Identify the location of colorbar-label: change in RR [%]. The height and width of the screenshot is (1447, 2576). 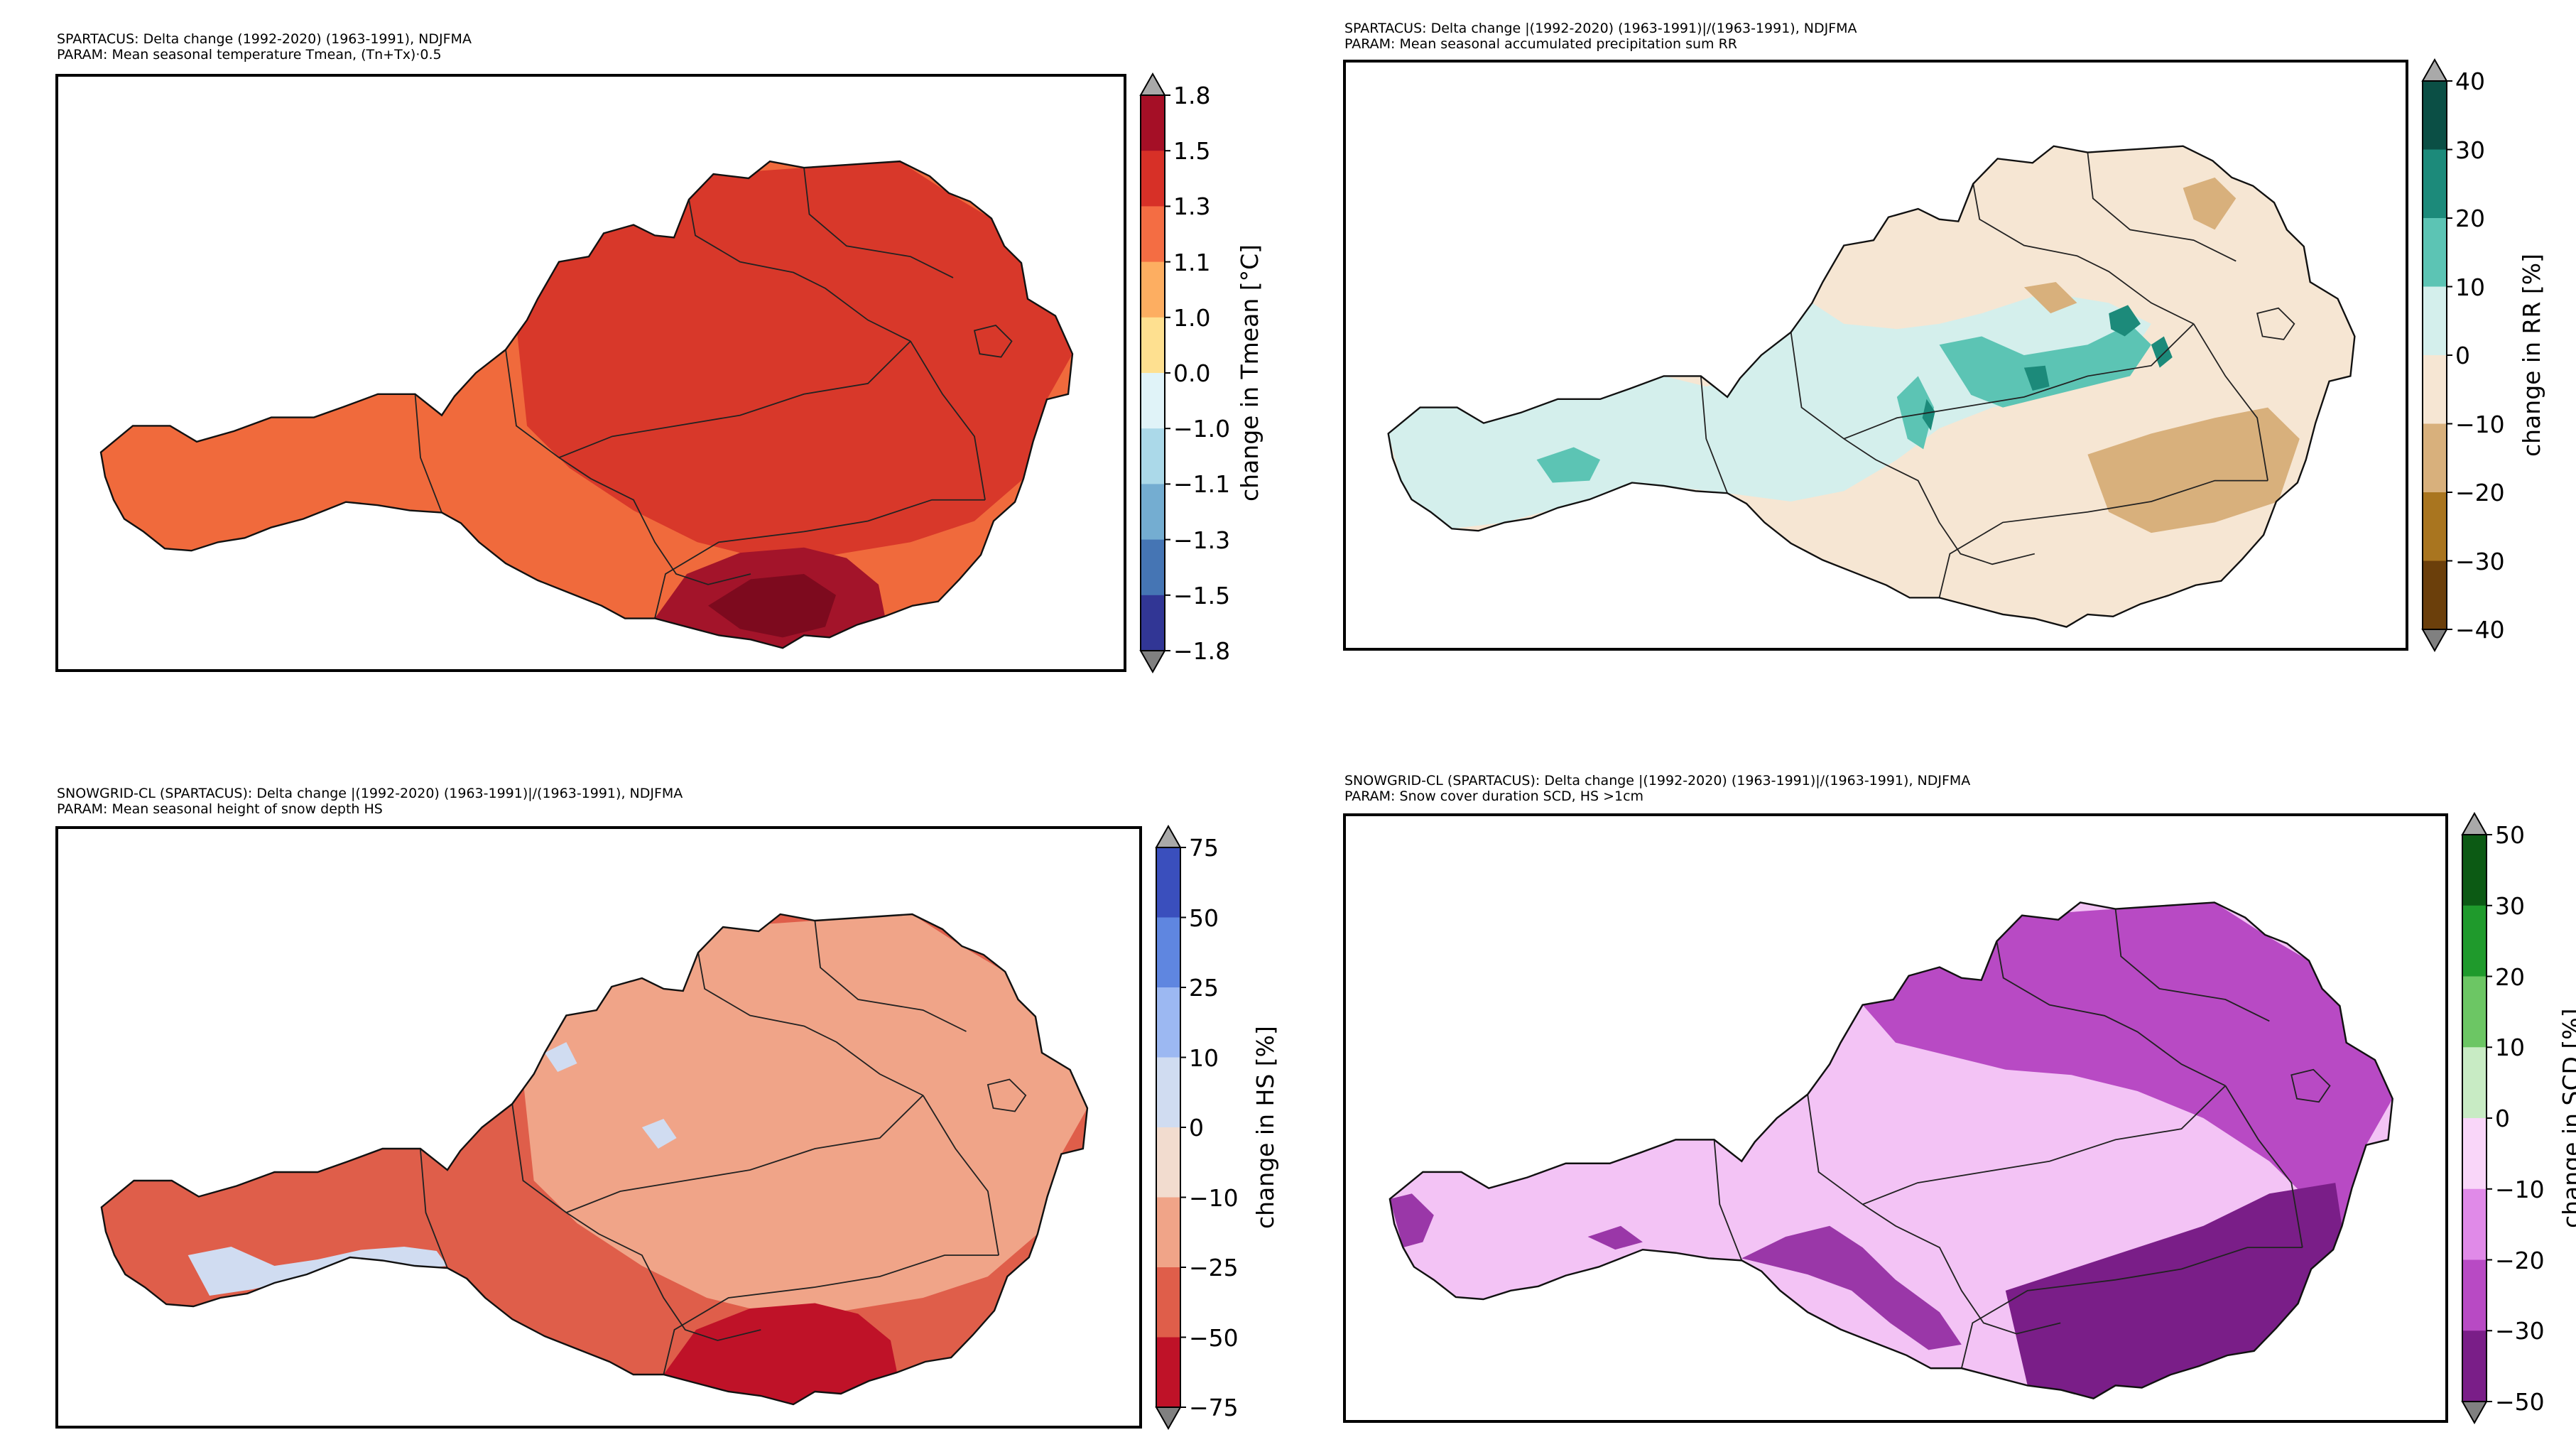
(2531, 355).